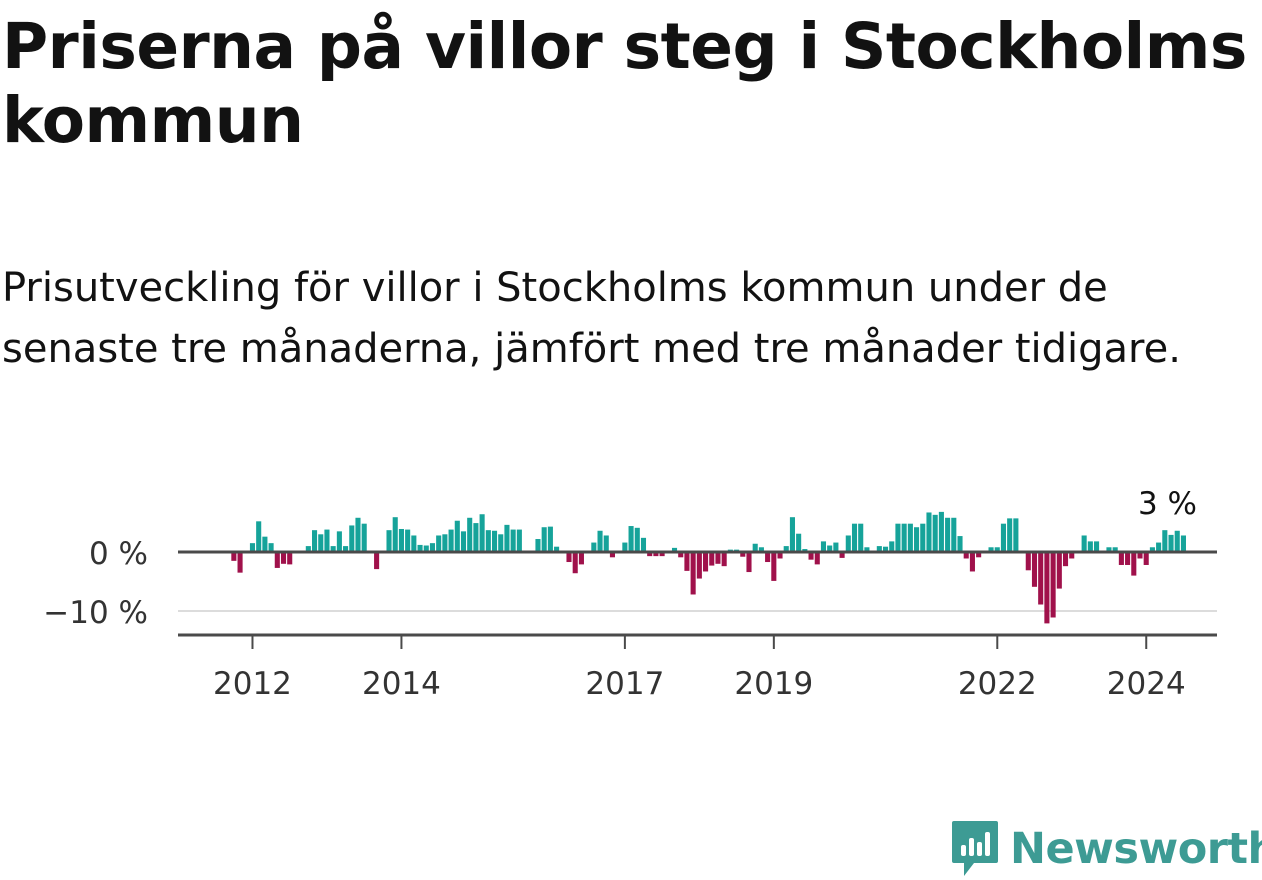 This screenshot has width=1262, height=880. I want to click on y-tick-label: 0 %, so click(118, 554).